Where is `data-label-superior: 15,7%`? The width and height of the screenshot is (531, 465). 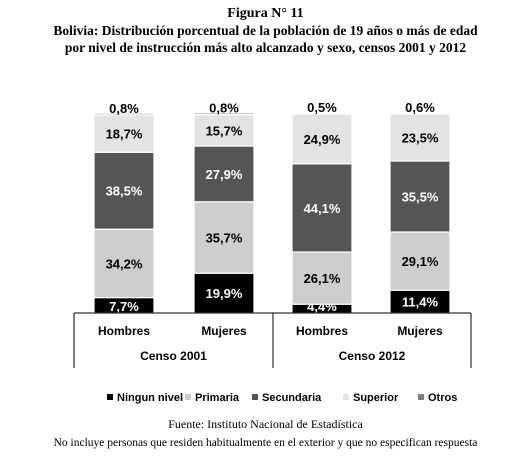
data-label-superior: 15,7% is located at coordinates (224, 130).